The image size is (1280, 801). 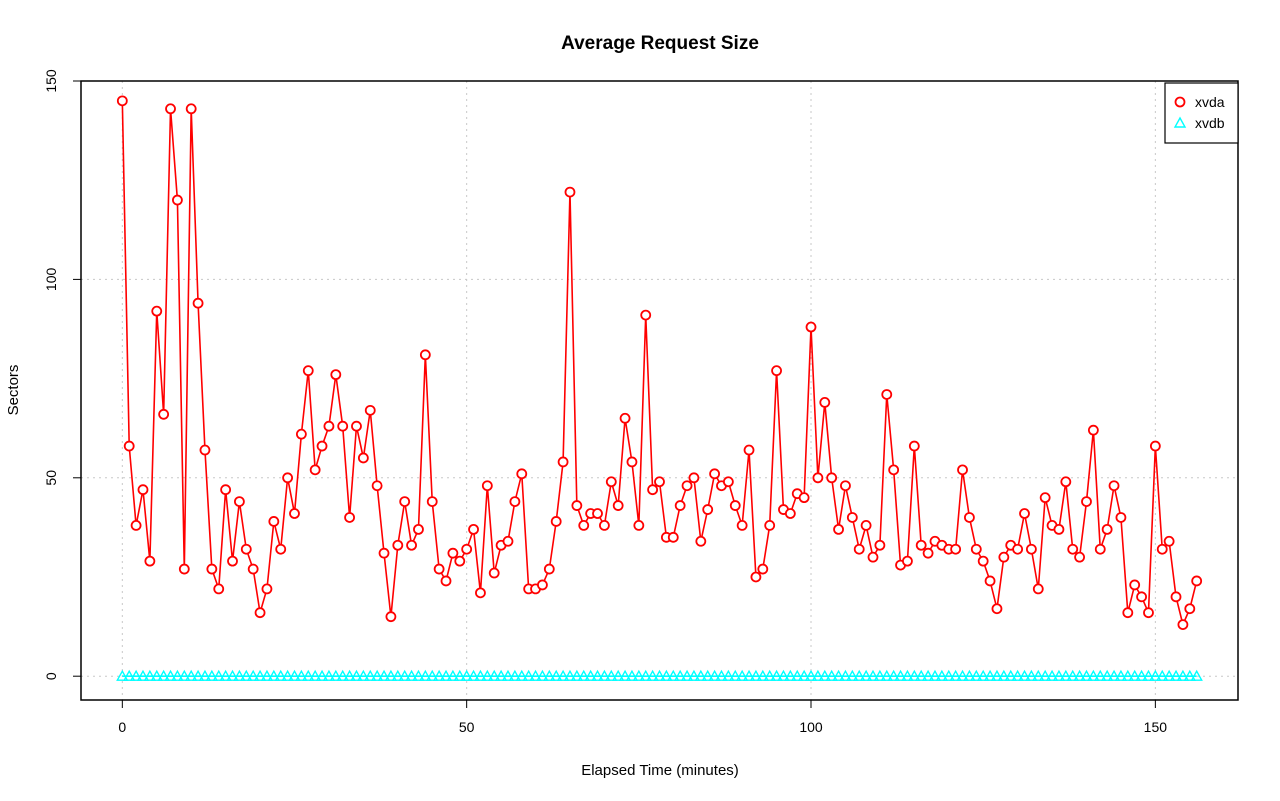 I want to click on x-axis: 0 50 100 150, so click(x=642, y=717).